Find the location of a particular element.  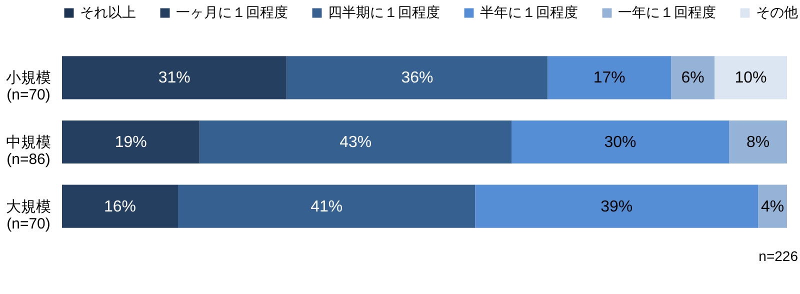

data-label: 8% is located at coordinates (758, 142).